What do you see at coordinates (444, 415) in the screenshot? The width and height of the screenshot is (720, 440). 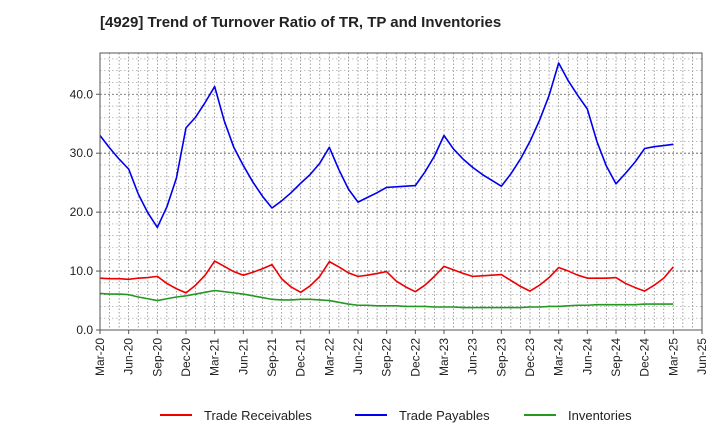 I see `legend-label: Trade Payables` at bounding box center [444, 415].